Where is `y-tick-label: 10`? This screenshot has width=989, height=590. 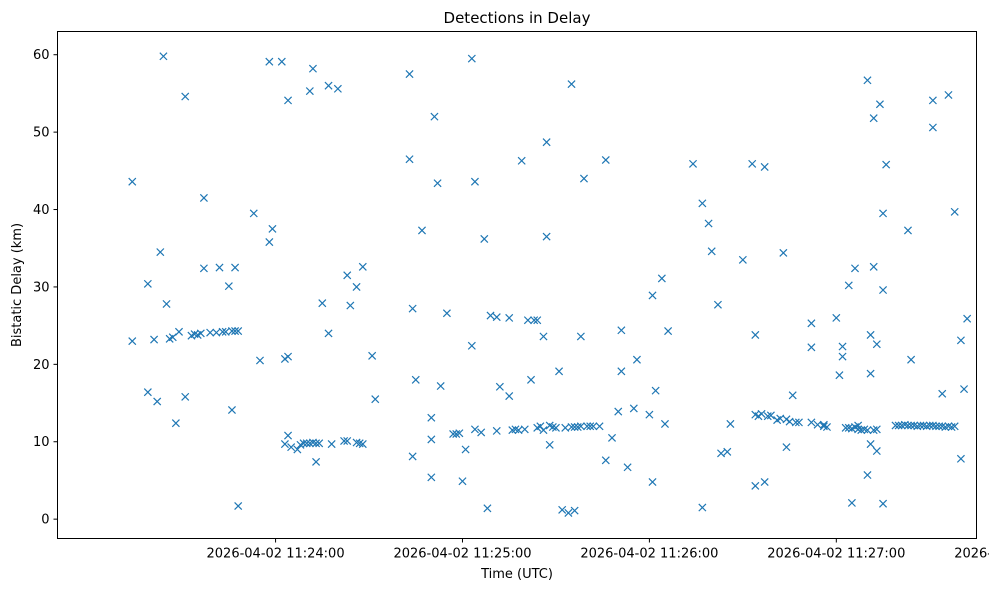
y-tick-label: 10 is located at coordinates (41, 442).